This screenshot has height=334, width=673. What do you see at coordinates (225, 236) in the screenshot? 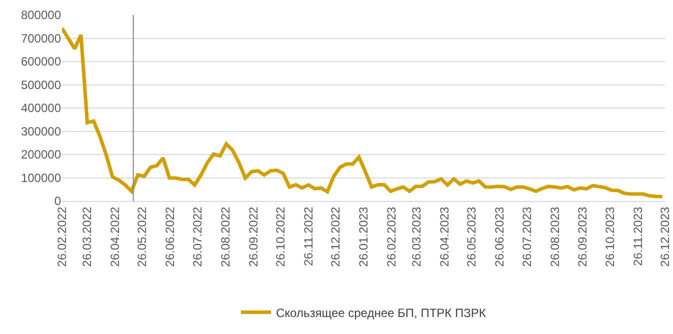
I see `x-tick-label: 26.08.2022` at bounding box center [225, 236].